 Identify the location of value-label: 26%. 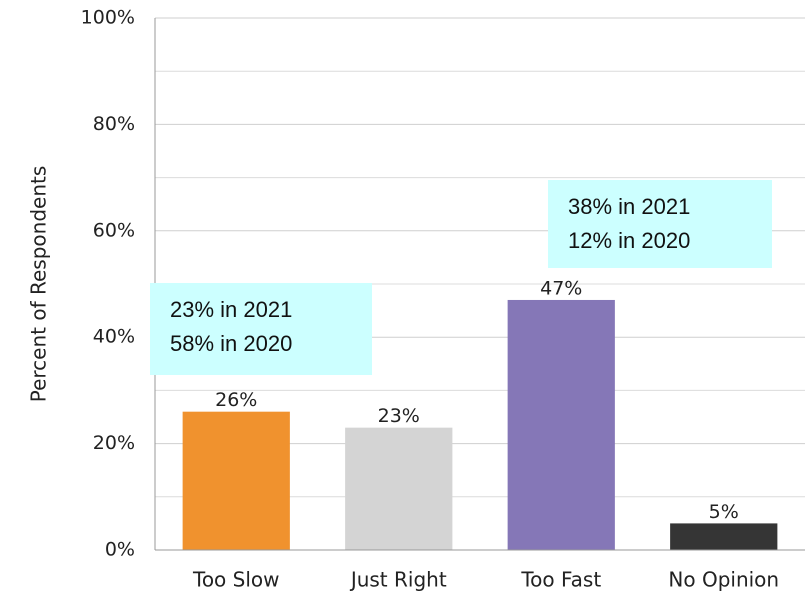
(236, 400).